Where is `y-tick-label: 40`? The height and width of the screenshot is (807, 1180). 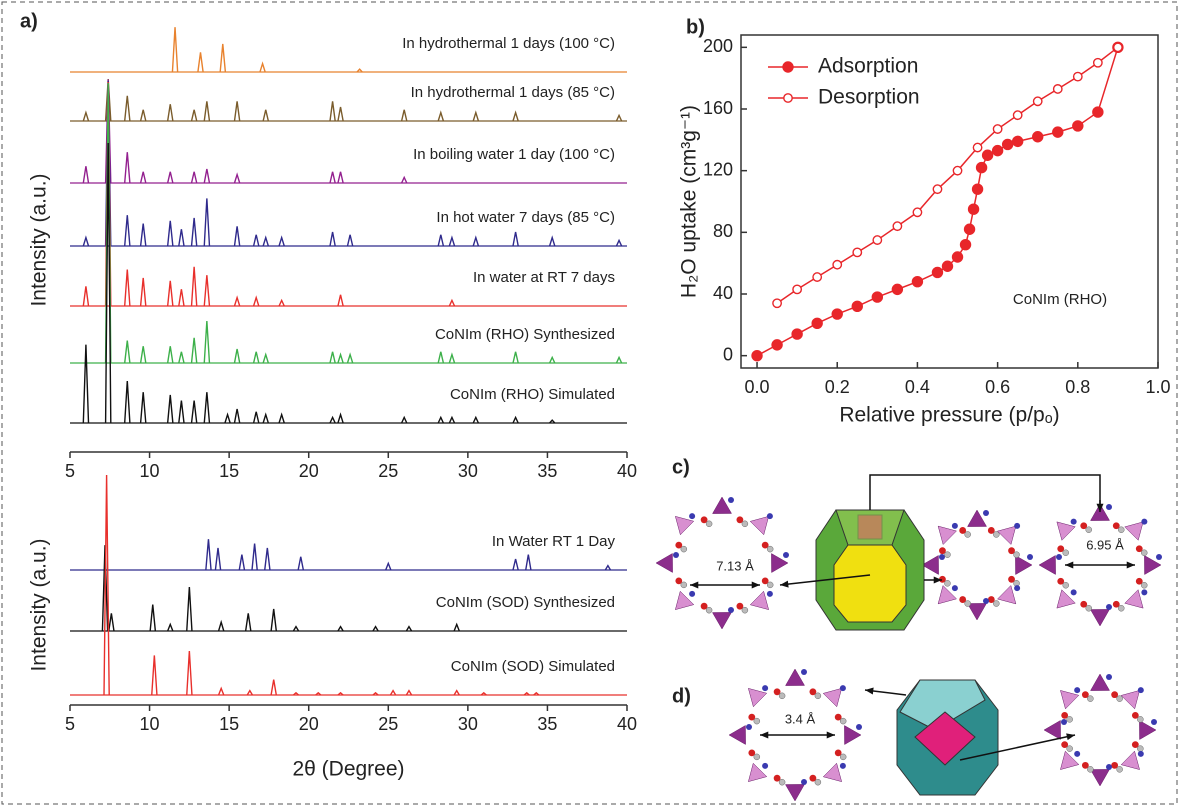 y-tick-label: 40 is located at coordinates (723, 293).